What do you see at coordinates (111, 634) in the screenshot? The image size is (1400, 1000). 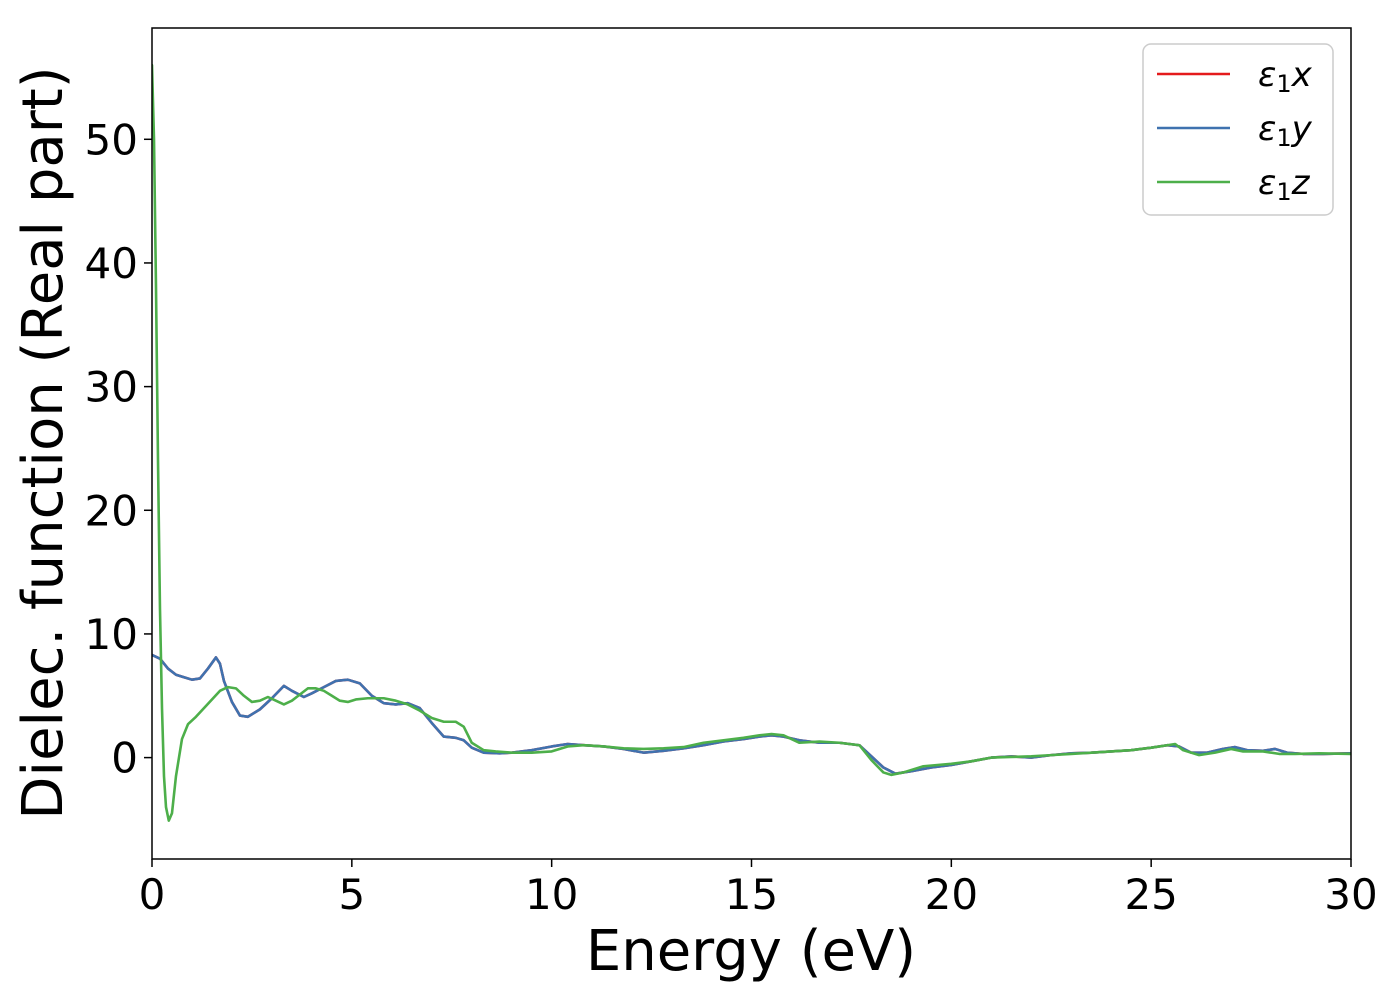 I see `y-tick-label: 10` at bounding box center [111, 634].